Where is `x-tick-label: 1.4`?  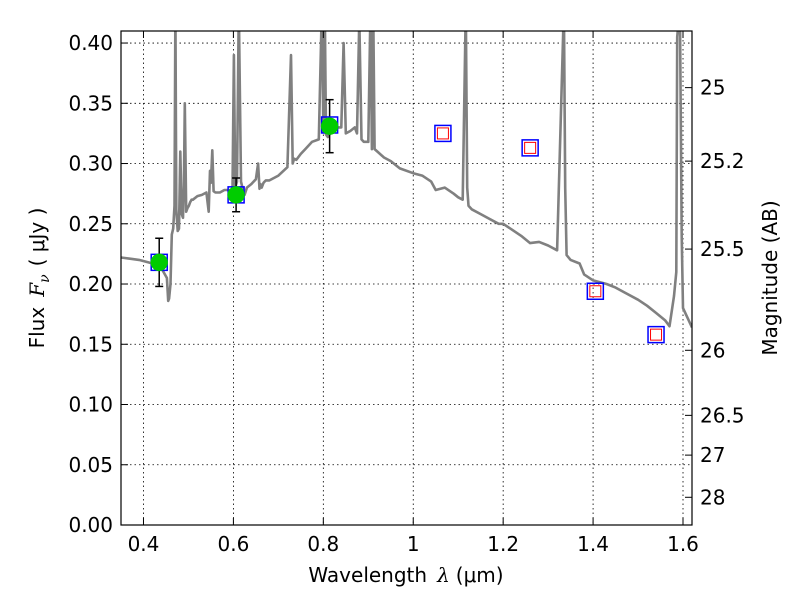 x-tick-label: 1.4 is located at coordinates (593, 544).